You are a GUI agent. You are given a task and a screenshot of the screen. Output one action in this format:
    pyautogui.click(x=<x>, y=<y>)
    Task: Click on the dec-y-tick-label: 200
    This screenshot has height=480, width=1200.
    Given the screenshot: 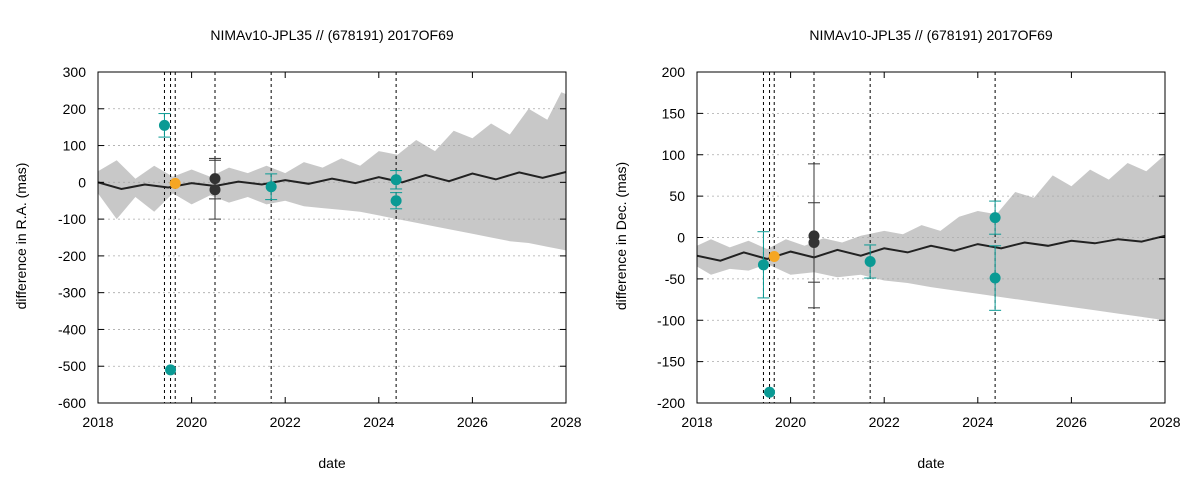 What is the action you would take?
    pyautogui.click(x=674, y=72)
    